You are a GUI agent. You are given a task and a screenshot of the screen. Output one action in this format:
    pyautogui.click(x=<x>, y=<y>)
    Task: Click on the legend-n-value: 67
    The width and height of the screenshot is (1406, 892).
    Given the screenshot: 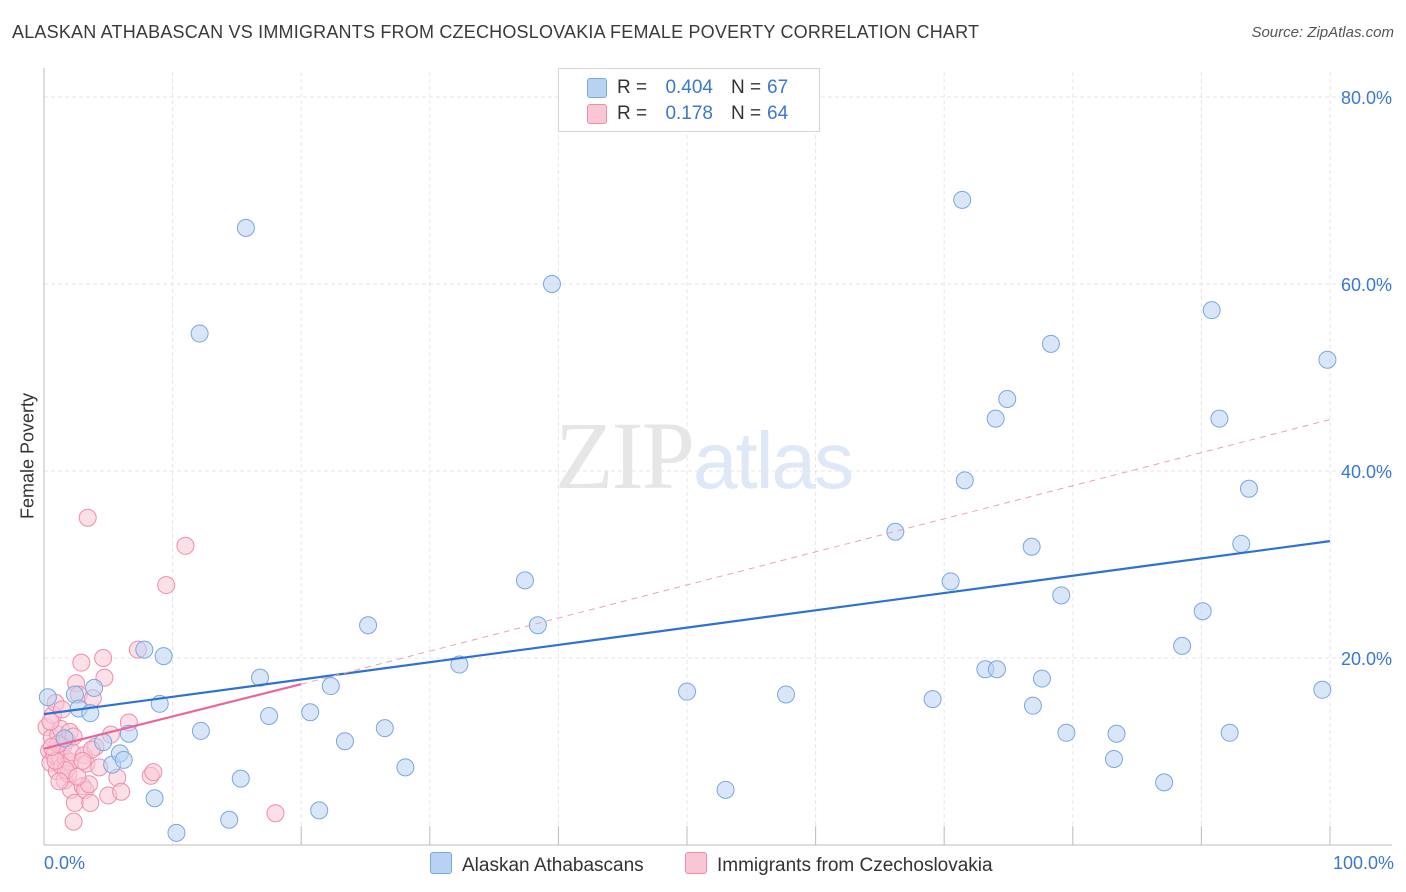 What is the action you would take?
    pyautogui.click(x=778, y=87)
    